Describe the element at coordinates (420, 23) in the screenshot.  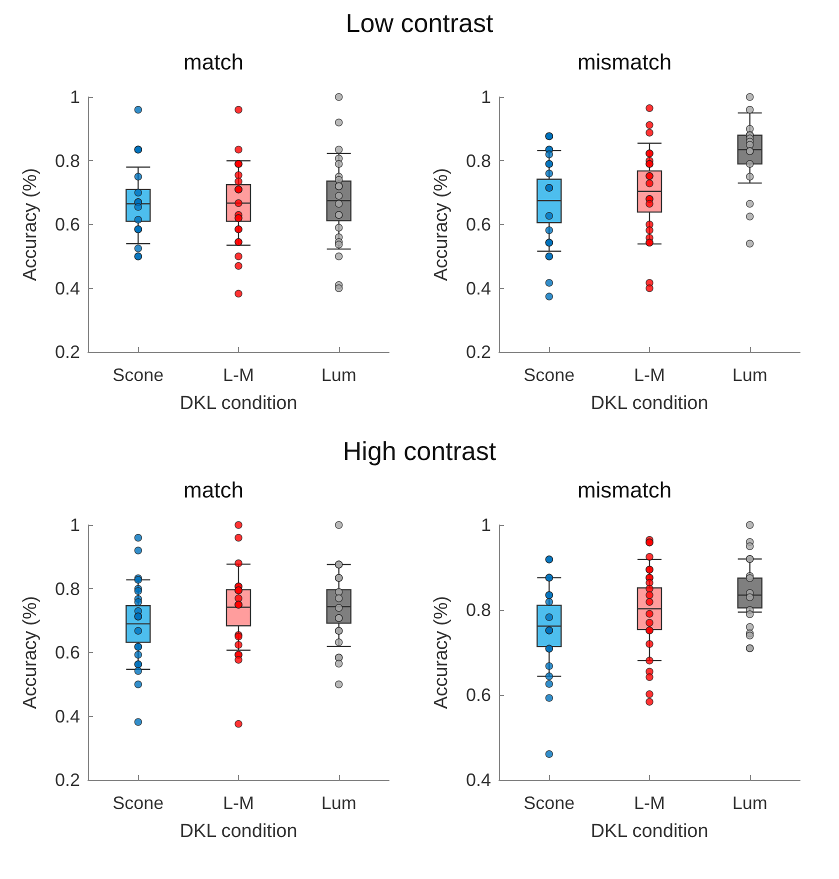
I see `text: Low contrast` at that location.